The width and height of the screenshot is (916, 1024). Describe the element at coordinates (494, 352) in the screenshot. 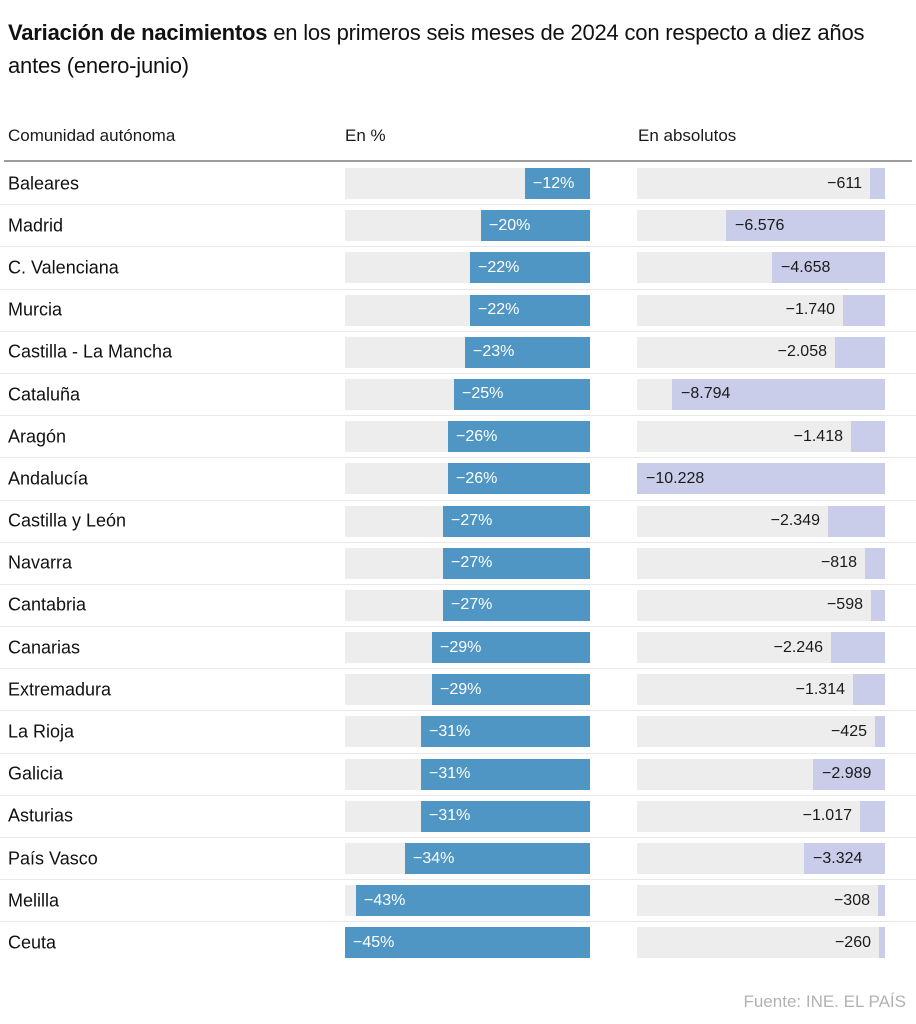

I see `percent-bar-value: −23%` at that location.